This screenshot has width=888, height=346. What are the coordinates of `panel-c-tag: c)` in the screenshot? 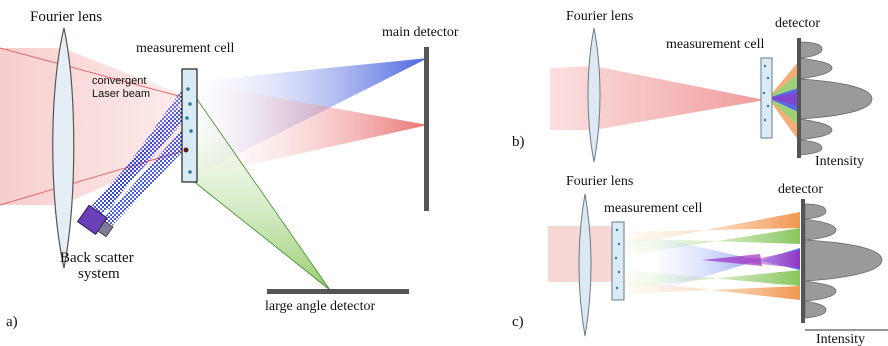 It's located at (518, 322).